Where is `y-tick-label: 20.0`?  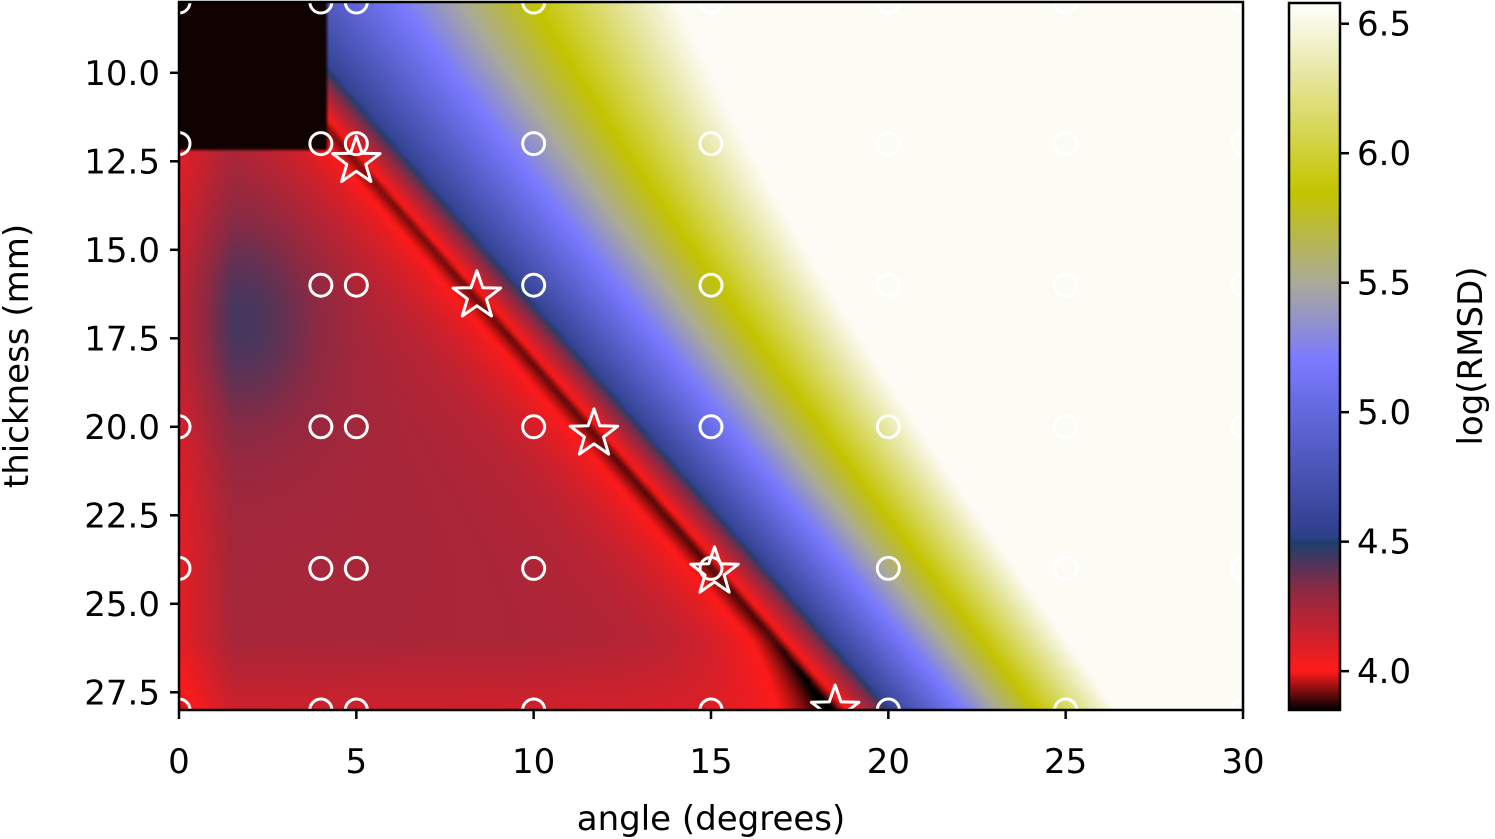 y-tick-label: 20.0 is located at coordinates (122, 428).